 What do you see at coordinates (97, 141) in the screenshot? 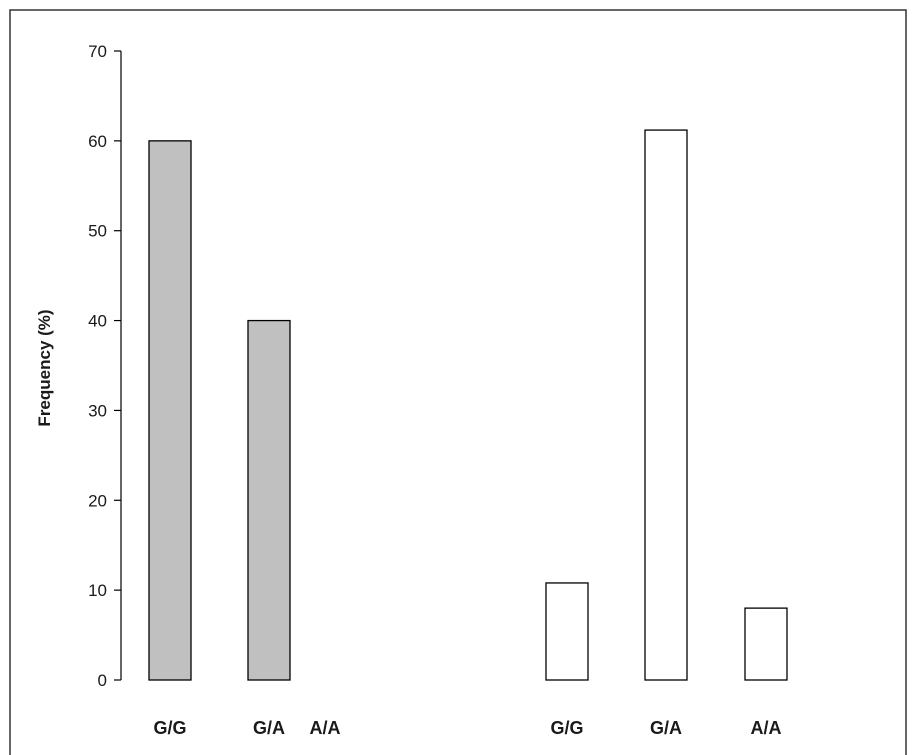
I see `y-tick-label: 60` at bounding box center [97, 141].